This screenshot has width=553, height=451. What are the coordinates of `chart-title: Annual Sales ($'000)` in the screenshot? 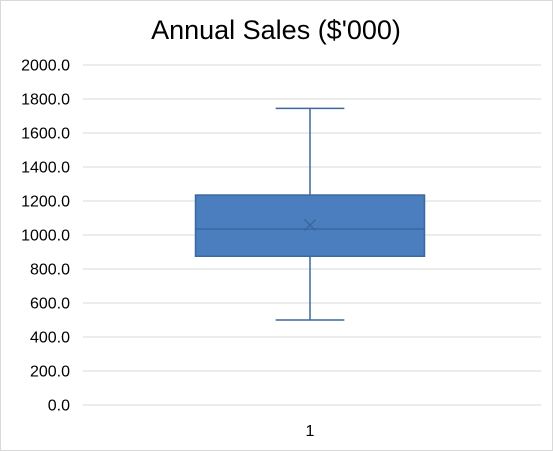 It's located at (276, 30).